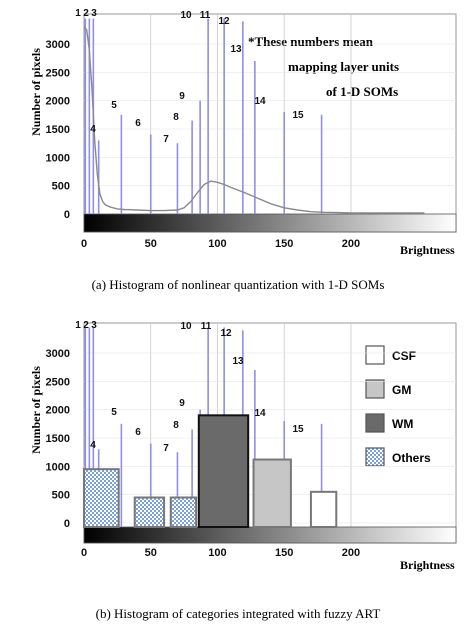 The image size is (476, 641). What do you see at coordinates (58, 130) in the screenshot?
I see `y-tick-label-a: 1500` at bounding box center [58, 130].